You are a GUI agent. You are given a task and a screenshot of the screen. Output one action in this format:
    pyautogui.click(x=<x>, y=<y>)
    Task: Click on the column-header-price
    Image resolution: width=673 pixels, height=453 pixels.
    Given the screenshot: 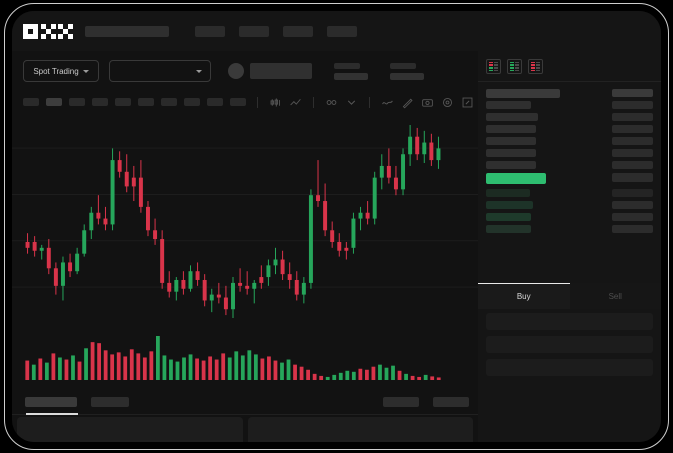 What is the action you would take?
    pyautogui.click(x=523, y=93)
    